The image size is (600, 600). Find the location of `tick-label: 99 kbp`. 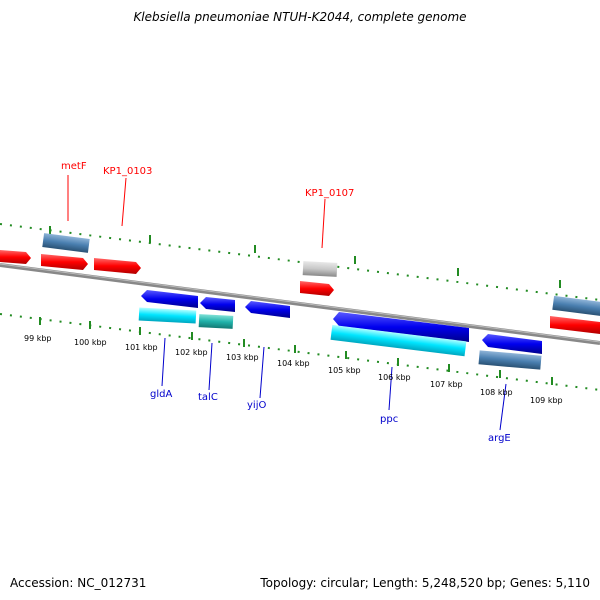

tick-label: 99 kbp is located at coordinates (38, 338).